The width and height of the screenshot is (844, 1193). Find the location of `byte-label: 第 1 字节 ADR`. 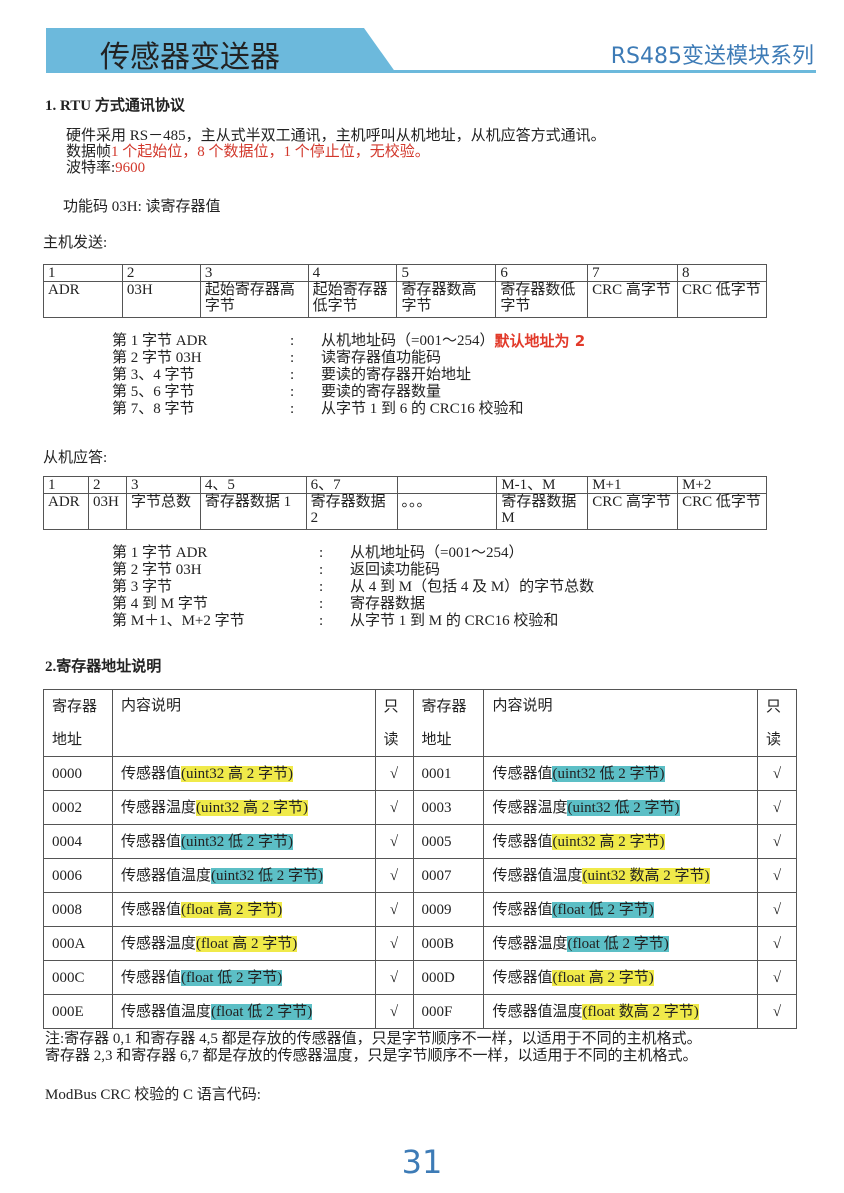

byte-label: 第 1 字节 ADR is located at coordinates (160, 341).